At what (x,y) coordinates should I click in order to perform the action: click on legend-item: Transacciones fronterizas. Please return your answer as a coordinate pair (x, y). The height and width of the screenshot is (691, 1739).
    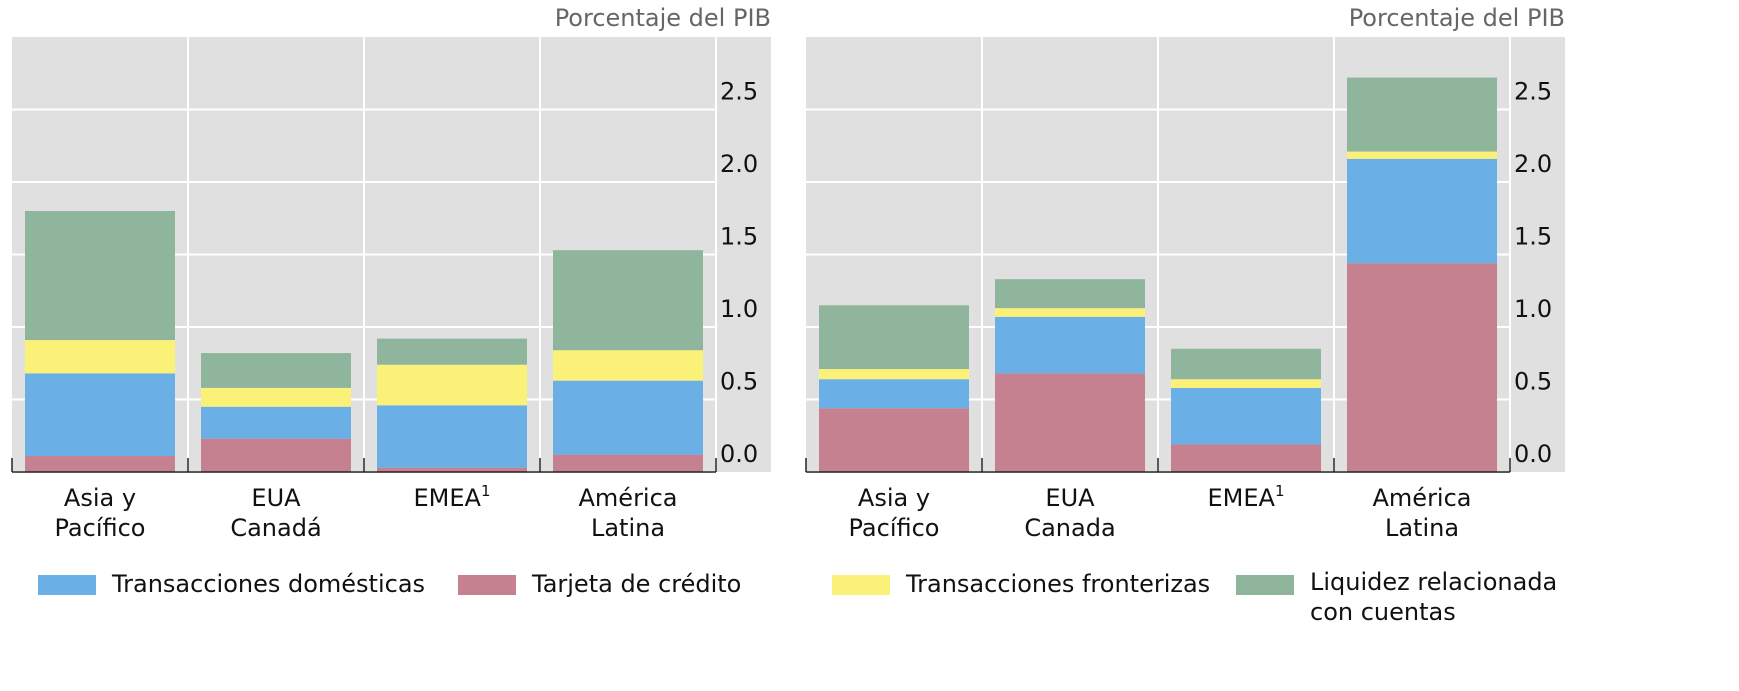
    Looking at the image, I should click on (1021, 584).